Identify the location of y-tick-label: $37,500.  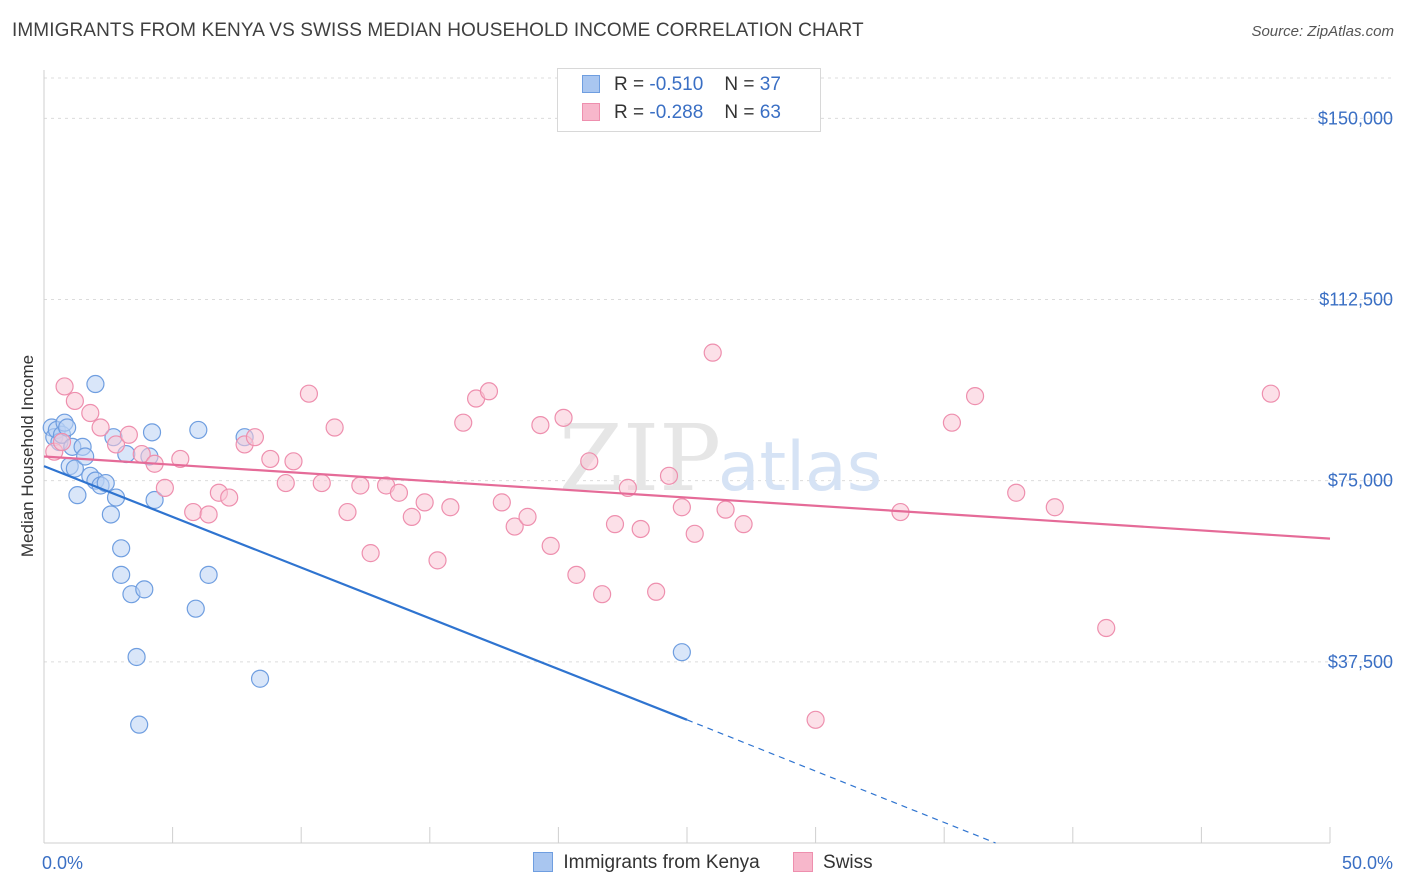
(1360, 662).